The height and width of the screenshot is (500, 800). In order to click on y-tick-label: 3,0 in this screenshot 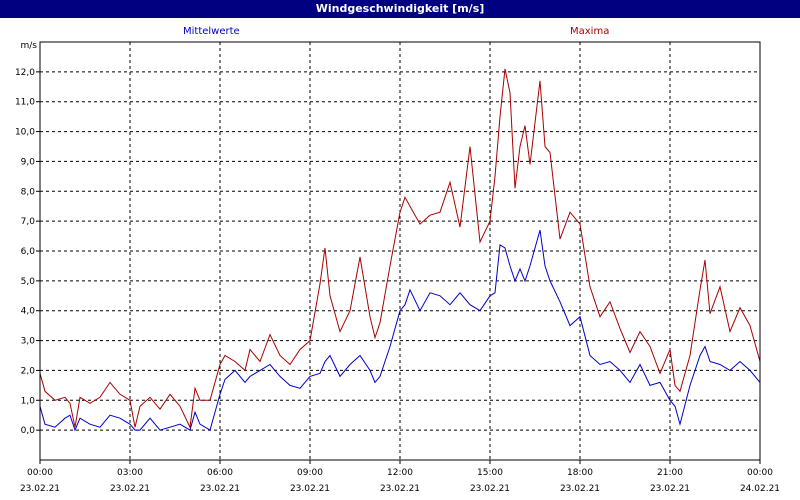, I will do `click(28, 342)`.